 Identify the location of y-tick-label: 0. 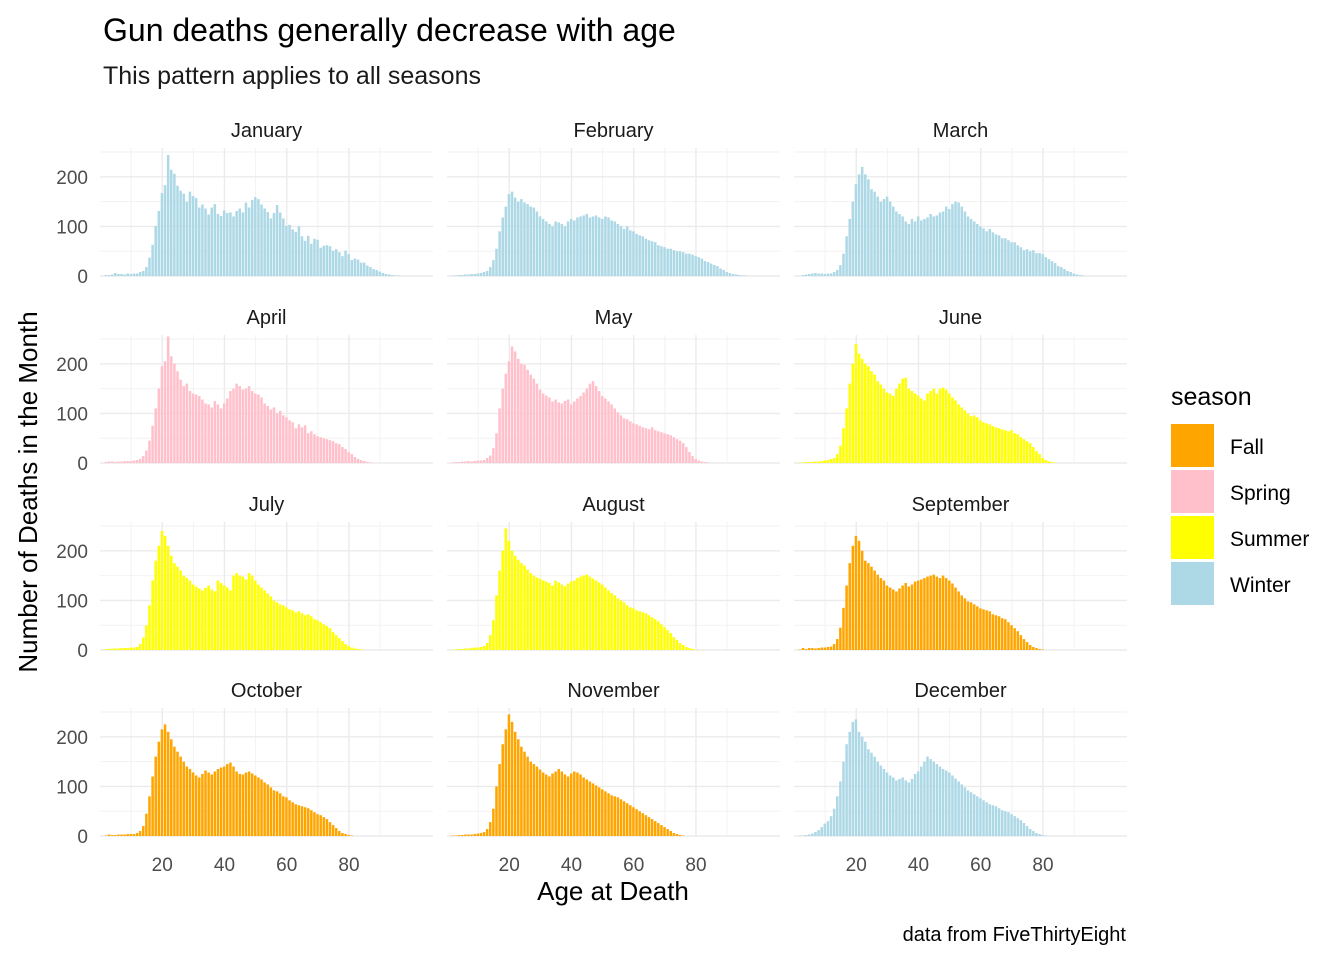
(82, 277).